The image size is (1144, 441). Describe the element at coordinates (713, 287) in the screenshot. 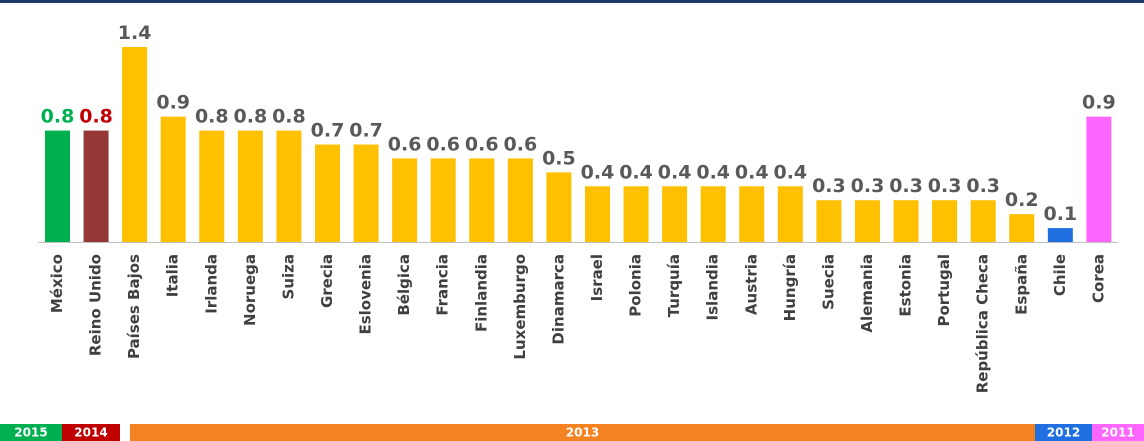

I see `category-label: Islandia` at that location.